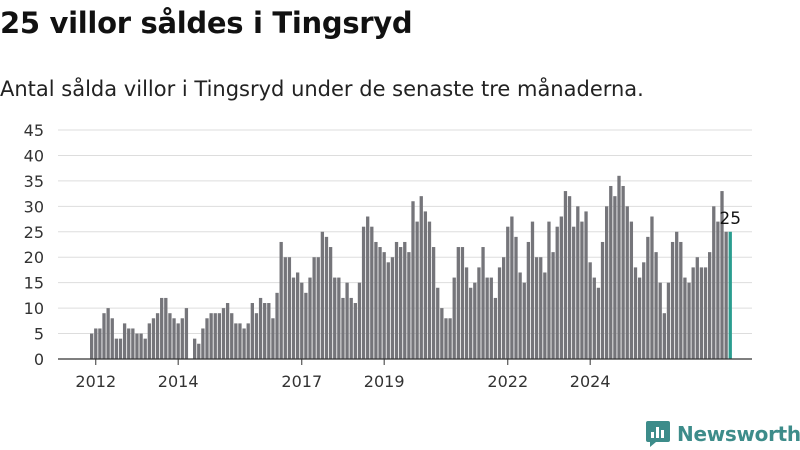 The width and height of the screenshot is (800, 450). Describe the element at coordinates (178, 381) in the screenshot. I see `x-tick-label: 2014` at that location.